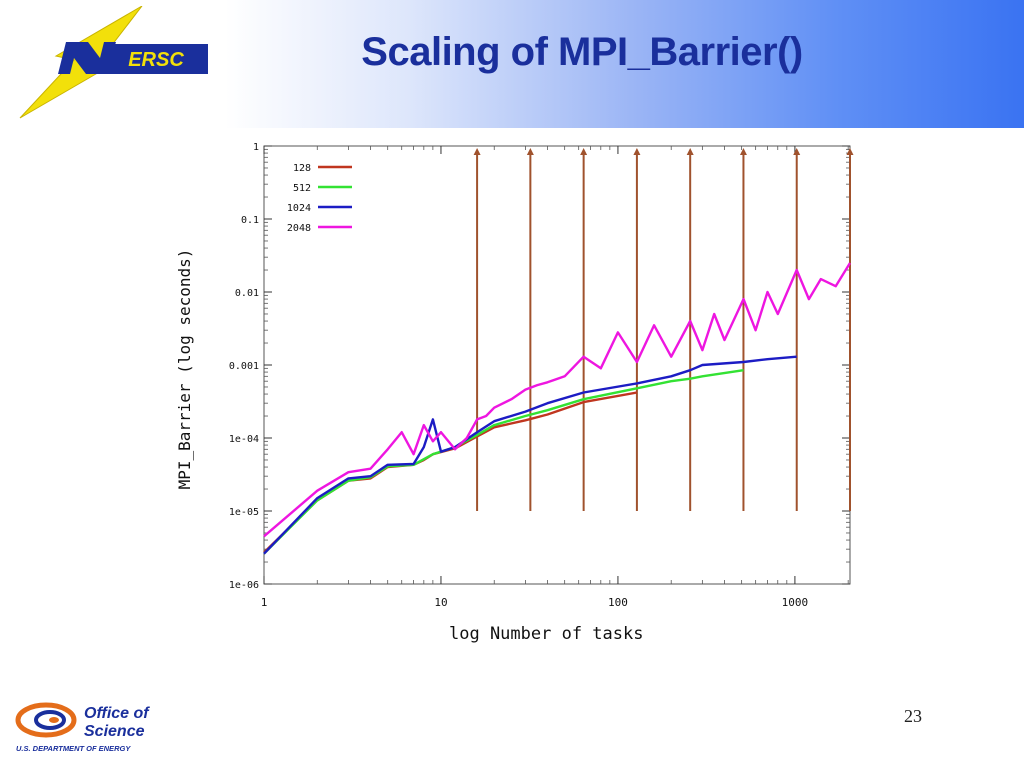  Describe the element at coordinates (87, 58) in the screenshot. I see `nersc-n-glyph` at that location.